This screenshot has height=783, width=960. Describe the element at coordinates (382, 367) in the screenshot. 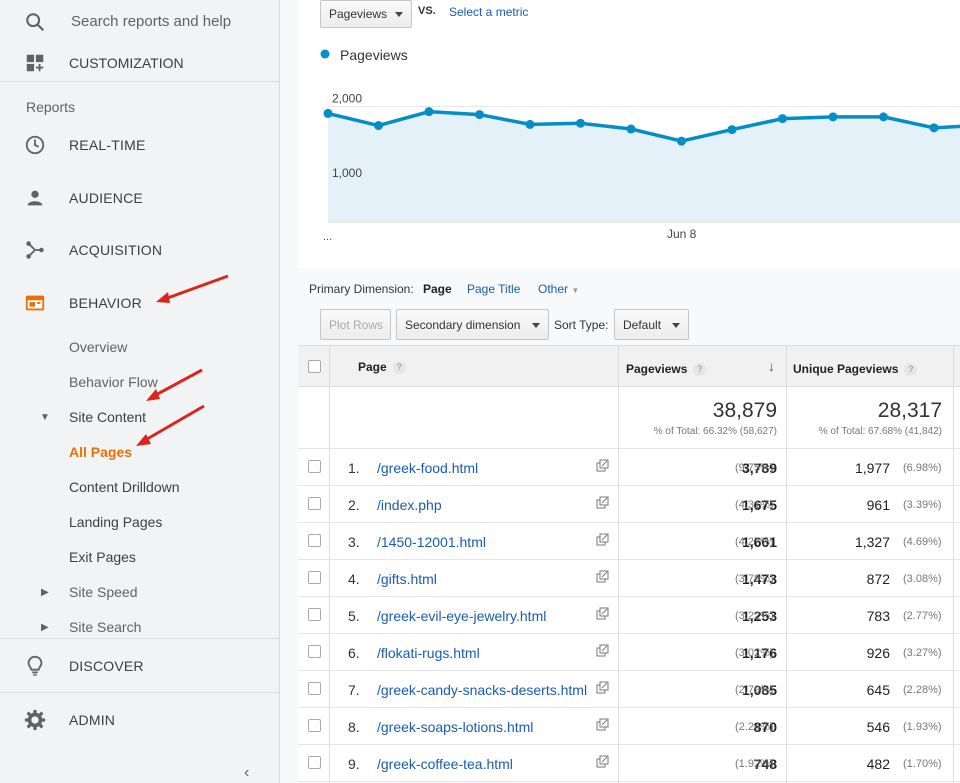

I see `col-page-header: Page?` at that location.